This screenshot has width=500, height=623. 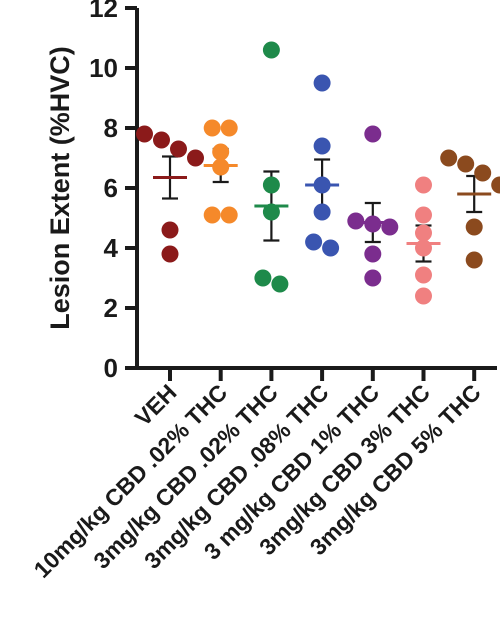 I want to click on y-axis-label: Lesion Extent (%HVC), so click(x=60, y=188).